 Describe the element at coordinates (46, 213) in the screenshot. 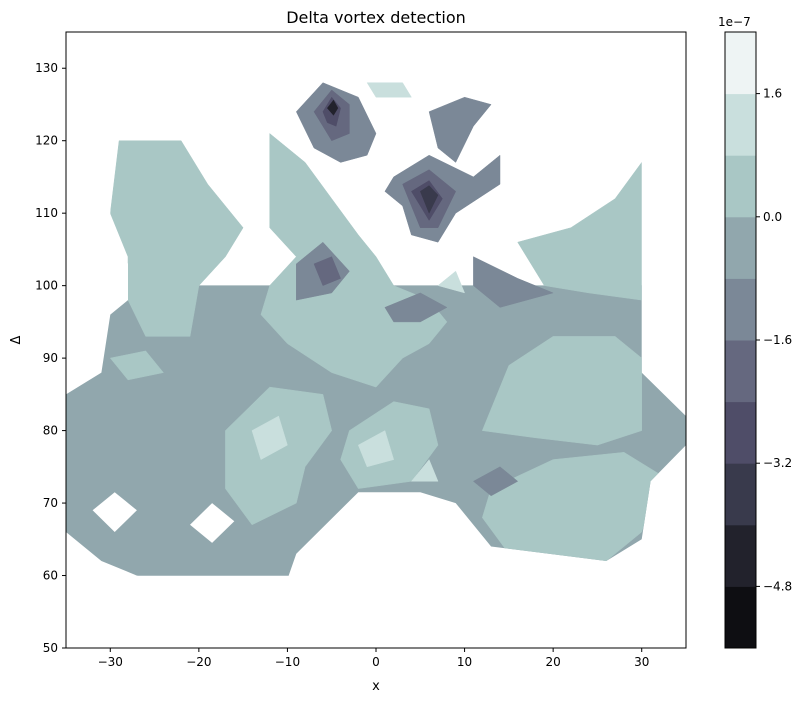

I see `y-tick-label: 110` at that location.